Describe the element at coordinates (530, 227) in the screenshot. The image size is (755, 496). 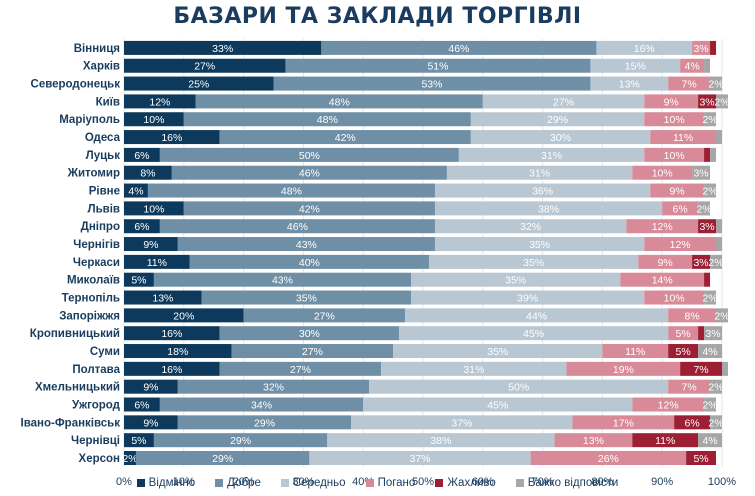
I see `data-label: 32%` at that location.